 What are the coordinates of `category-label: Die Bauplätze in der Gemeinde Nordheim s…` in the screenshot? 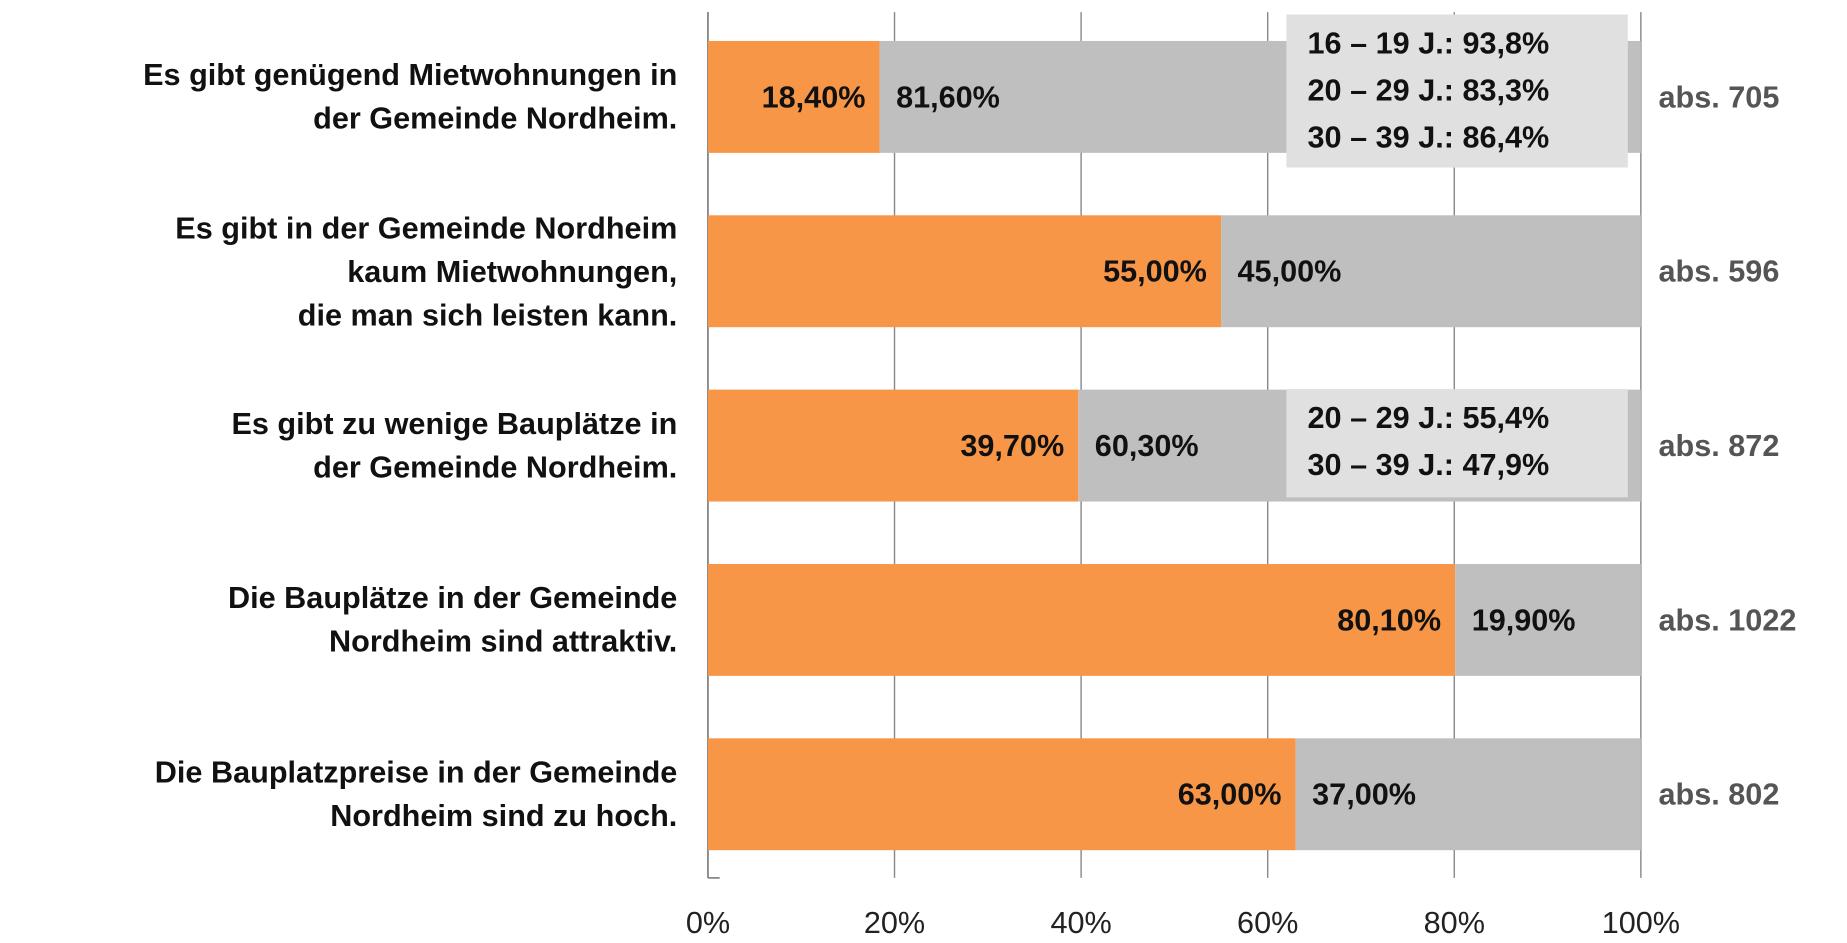 It's located at (453, 619).